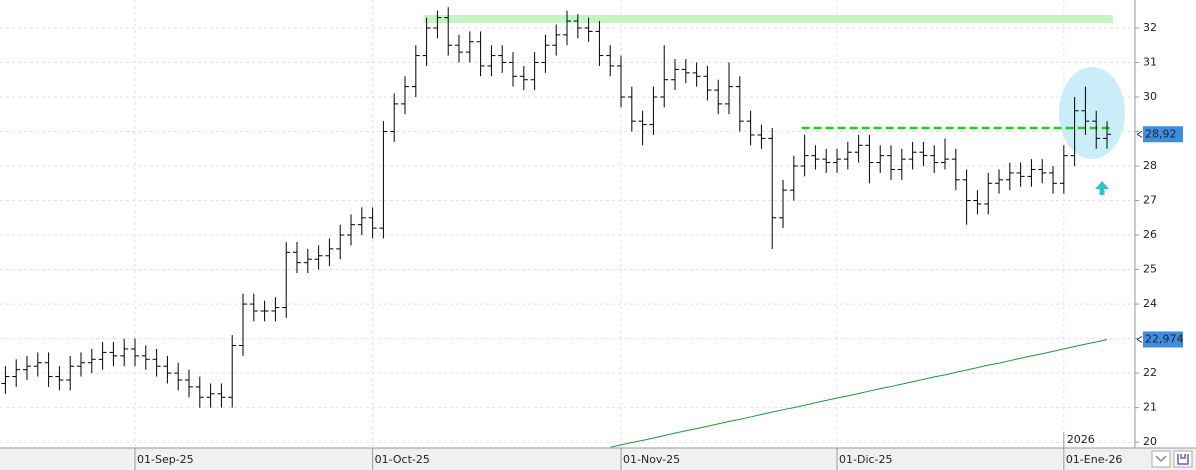 This screenshot has height=470, width=1196. I want to click on scroll-buttons, so click(1172, 459).